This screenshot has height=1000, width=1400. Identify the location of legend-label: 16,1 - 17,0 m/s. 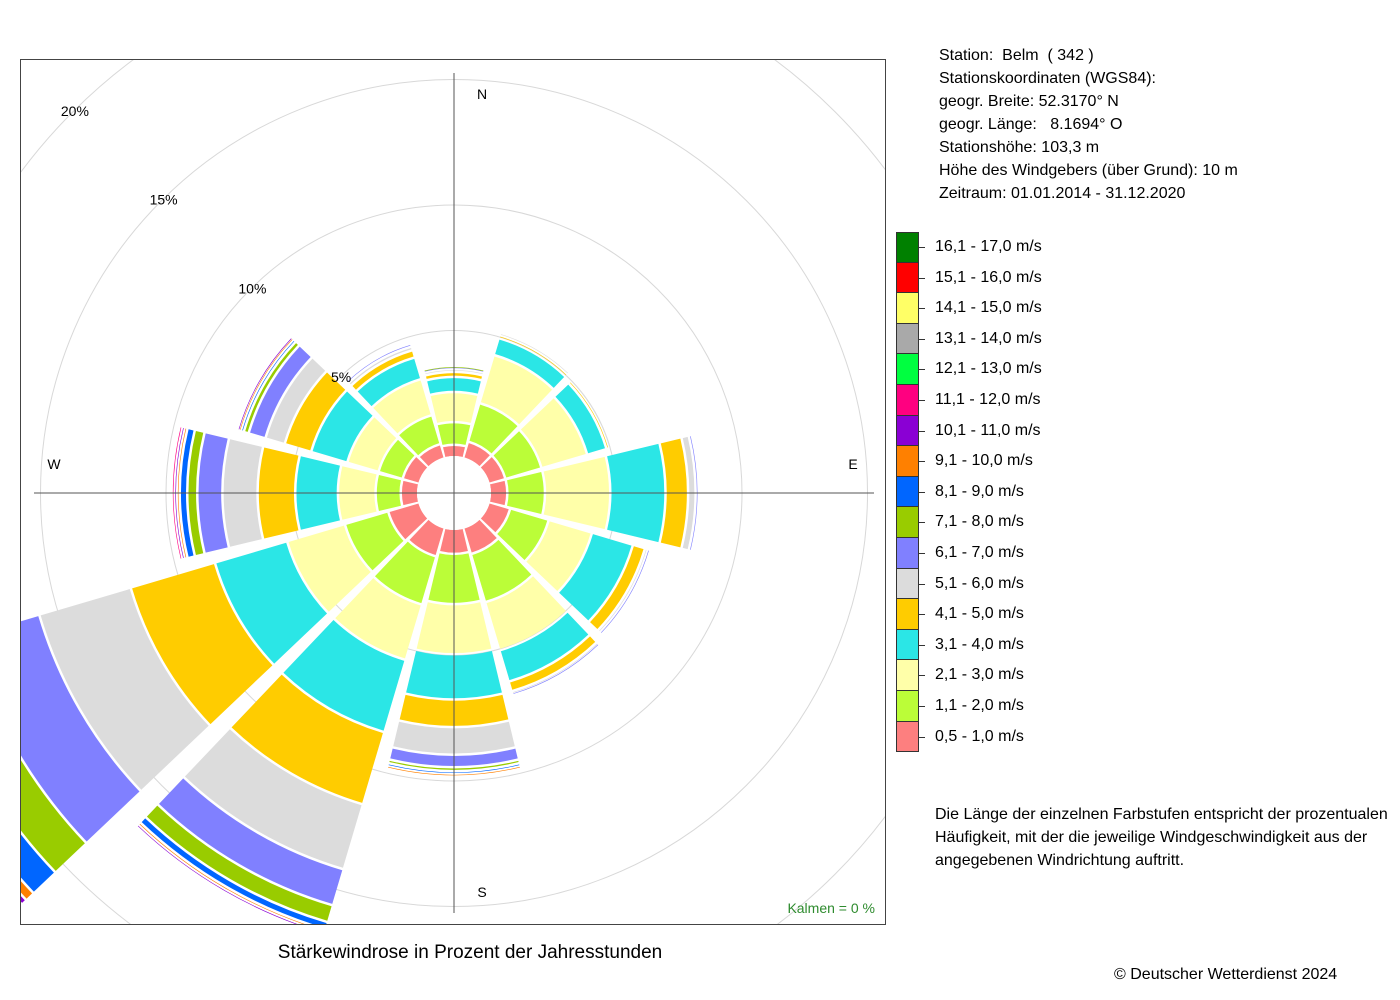
(988, 246).